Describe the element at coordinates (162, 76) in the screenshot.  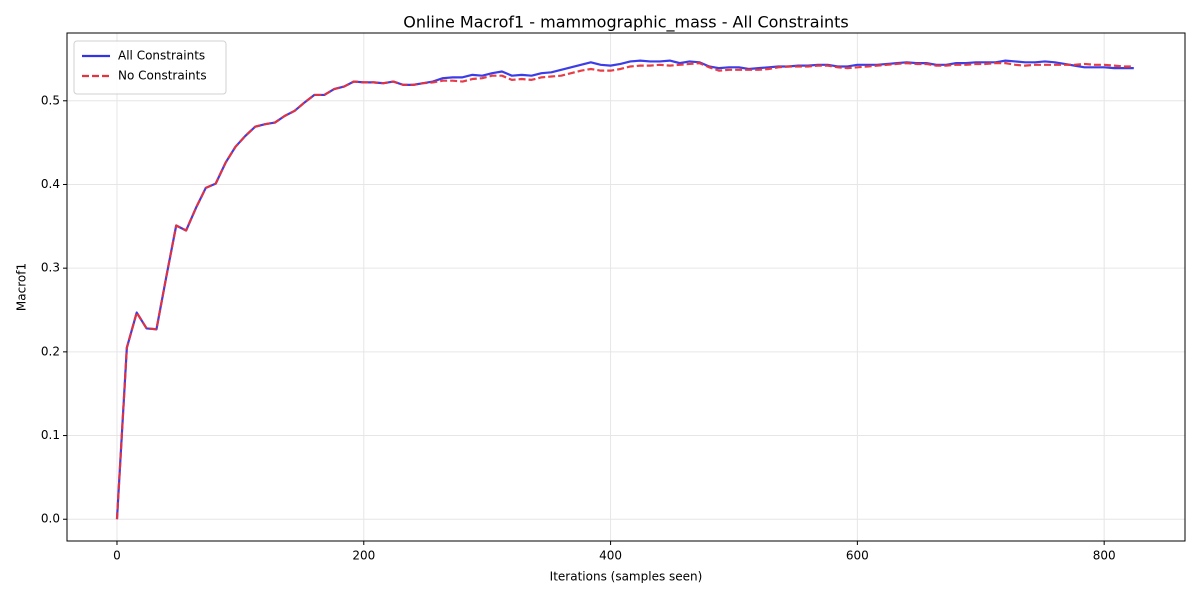
I see `legend-label: No Constraints` at that location.